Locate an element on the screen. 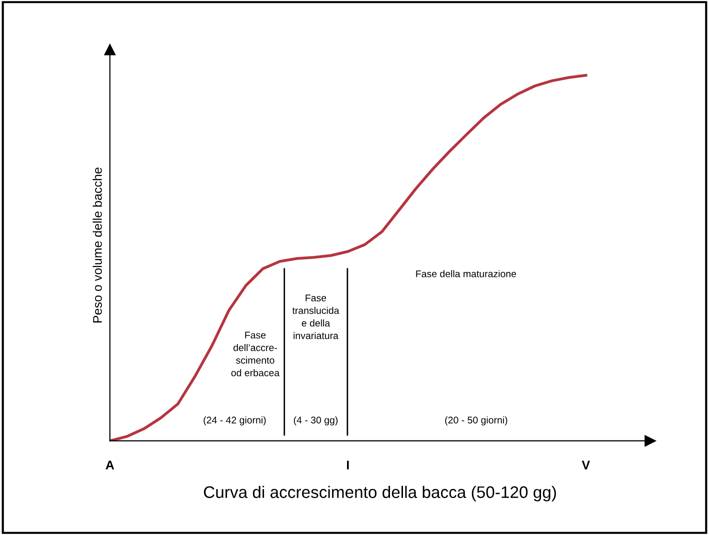  annotation: Fase translucida e della invariatura is located at coordinates (316, 317).